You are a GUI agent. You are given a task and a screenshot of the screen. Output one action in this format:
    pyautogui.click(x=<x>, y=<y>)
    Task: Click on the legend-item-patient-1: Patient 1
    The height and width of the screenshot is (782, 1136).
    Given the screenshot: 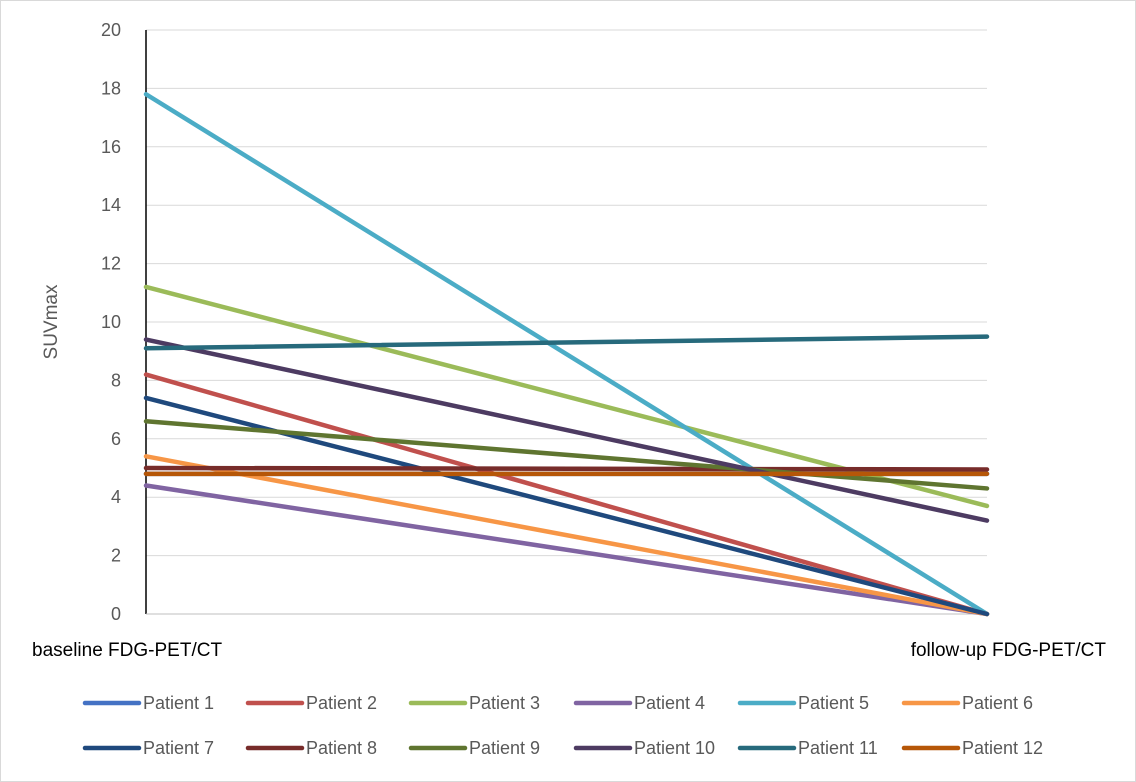 What is the action you would take?
    pyautogui.click(x=148, y=703)
    